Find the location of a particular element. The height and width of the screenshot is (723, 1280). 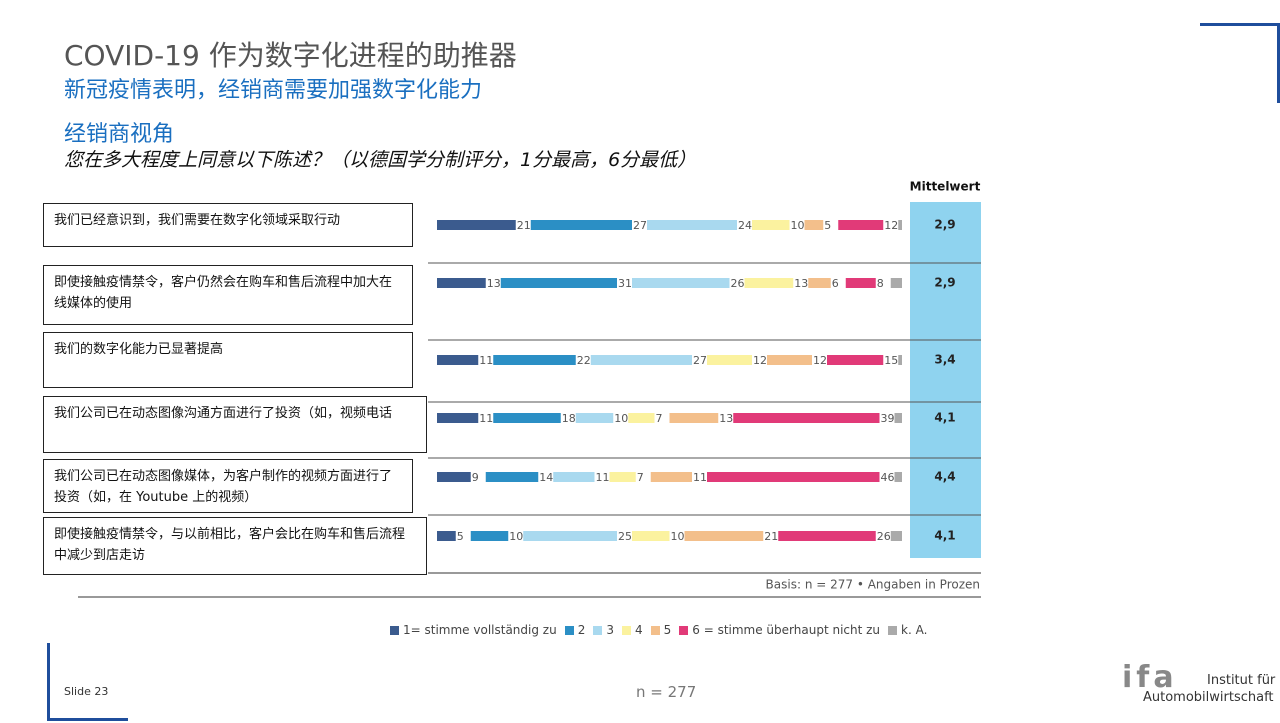

data-label: 7 is located at coordinates (640, 477).